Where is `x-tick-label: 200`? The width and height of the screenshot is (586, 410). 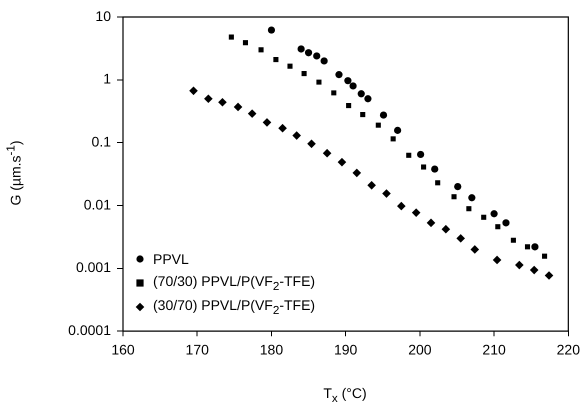 x-tick-label: 200 is located at coordinates (420, 349).